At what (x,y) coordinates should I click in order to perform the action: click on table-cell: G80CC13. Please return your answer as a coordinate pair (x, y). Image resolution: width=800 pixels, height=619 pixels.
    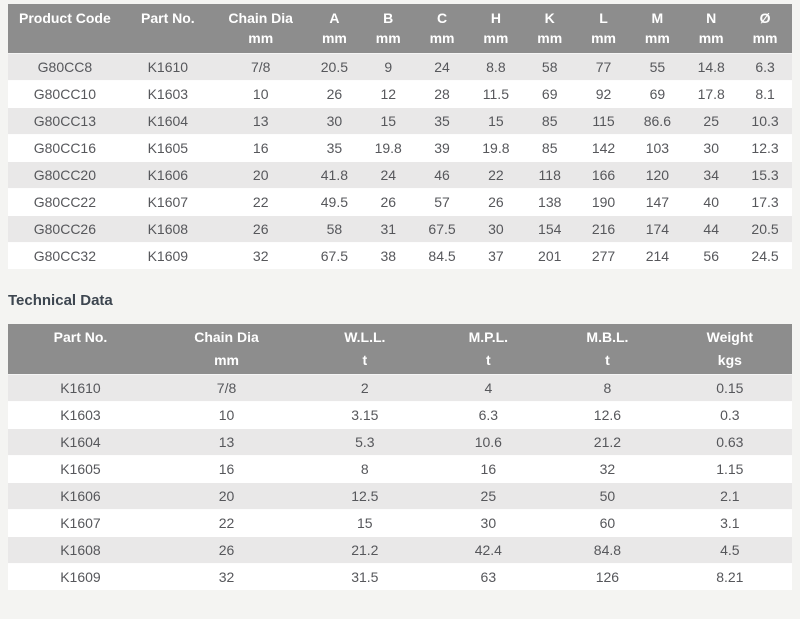
    Looking at the image, I should click on (65, 121).